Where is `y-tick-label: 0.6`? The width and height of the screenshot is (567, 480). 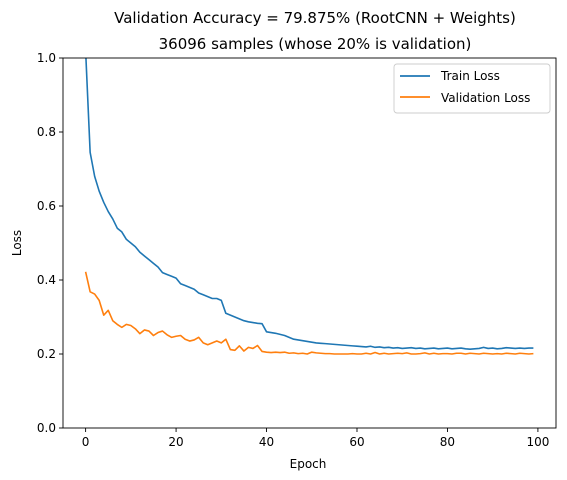 y-tick-label: 0.6 is located at coordinates (46, 206).